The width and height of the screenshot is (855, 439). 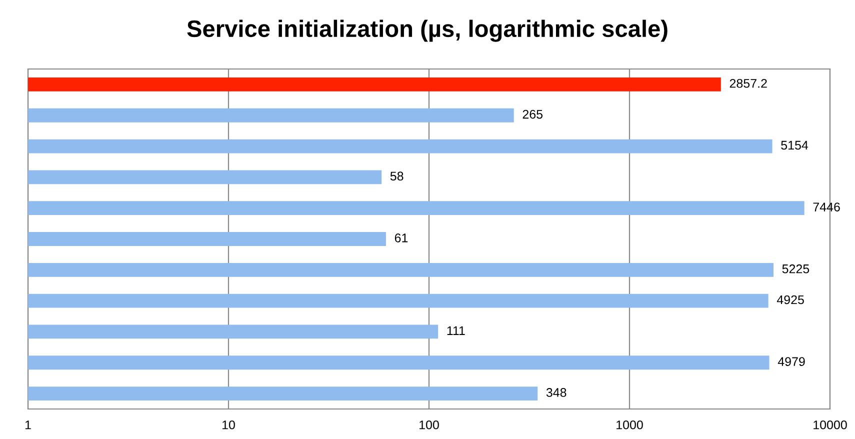 What do you see at coordinates (401, 238) in the screenshot?
I see `data-label: 61` at bounding box center [401, 238].